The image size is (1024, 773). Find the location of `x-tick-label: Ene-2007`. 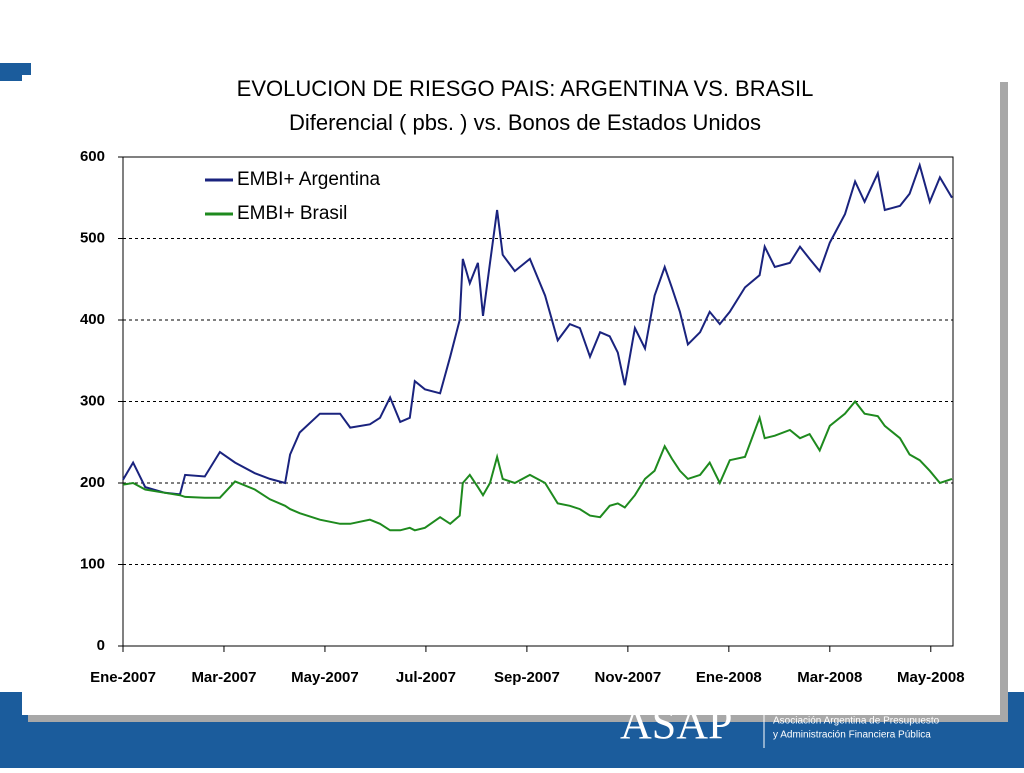

x-tick-label: Ene-2007 is located at coordinates (123, 677).